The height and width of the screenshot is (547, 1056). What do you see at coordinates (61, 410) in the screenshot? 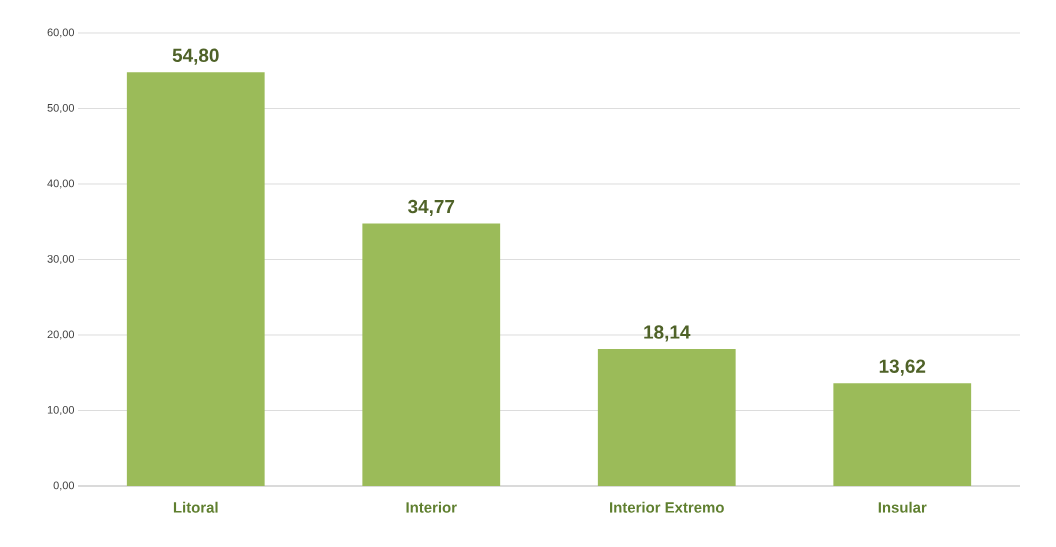
I see `y-tick-label: 10,00` at bounding box center [61, 410].